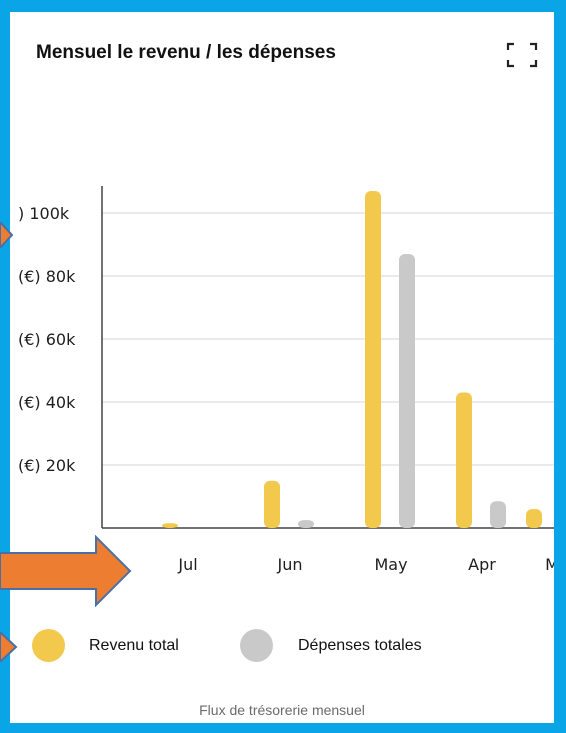  What do you see at coordinates (47, 402) in the screenshot?
I see `y-tick-label: (€) 40k` at bounding box center [47, 402].